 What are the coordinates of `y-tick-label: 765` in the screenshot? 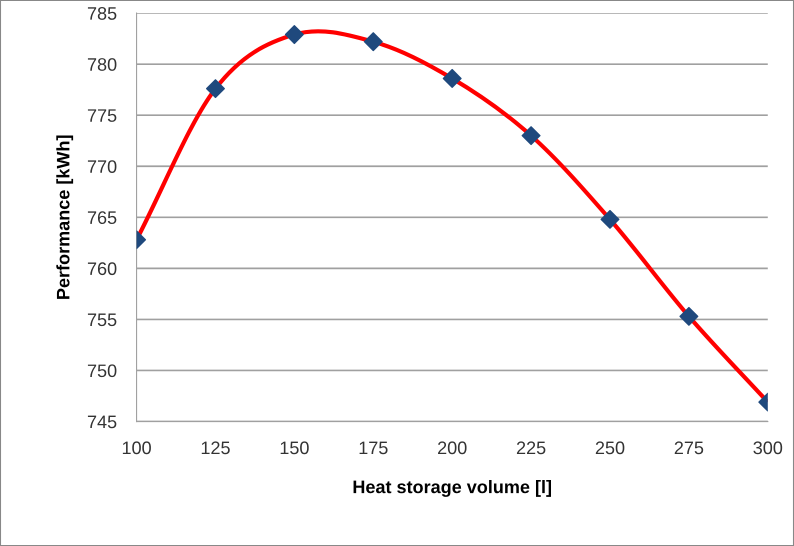 It's located at (102, 217).